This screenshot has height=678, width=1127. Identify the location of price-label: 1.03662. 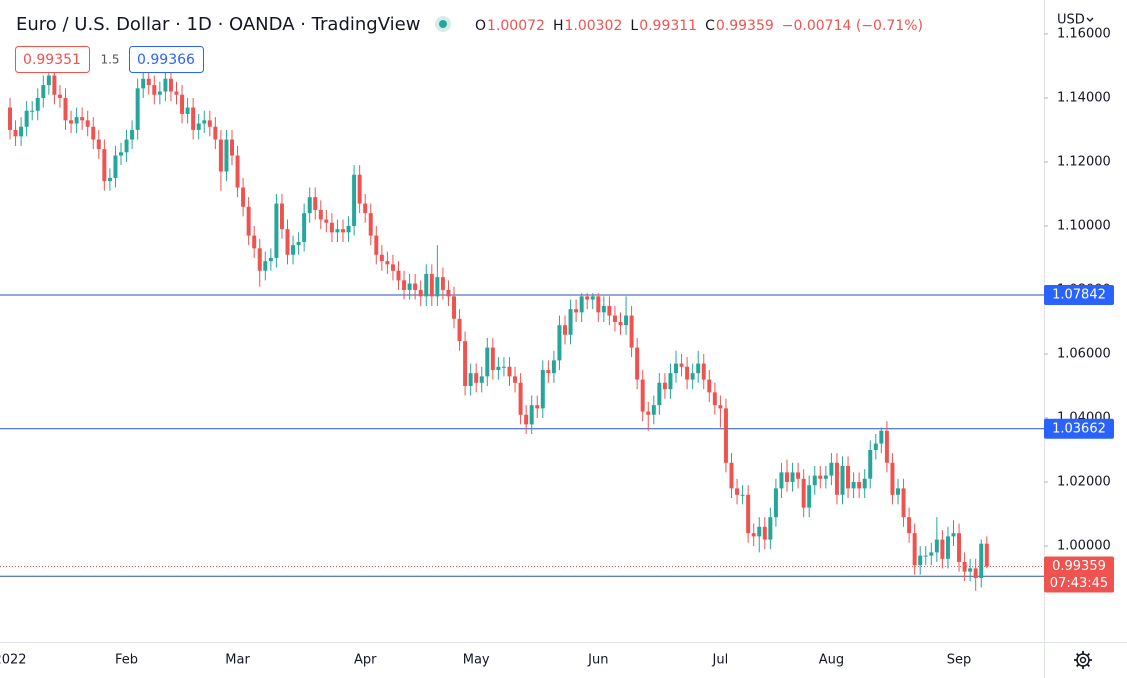
(1079, 428).